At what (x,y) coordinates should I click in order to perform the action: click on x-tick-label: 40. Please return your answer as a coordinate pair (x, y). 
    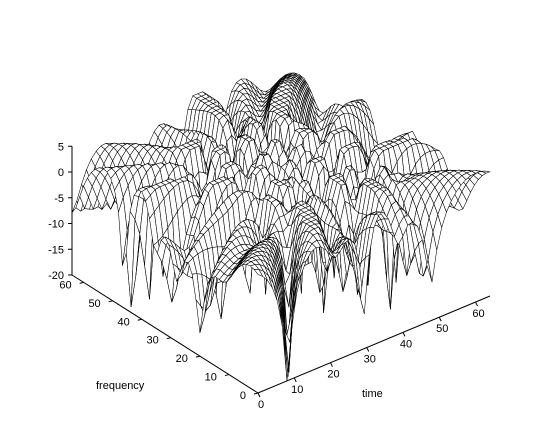
    Looking at the image, I should click on (406, 344).